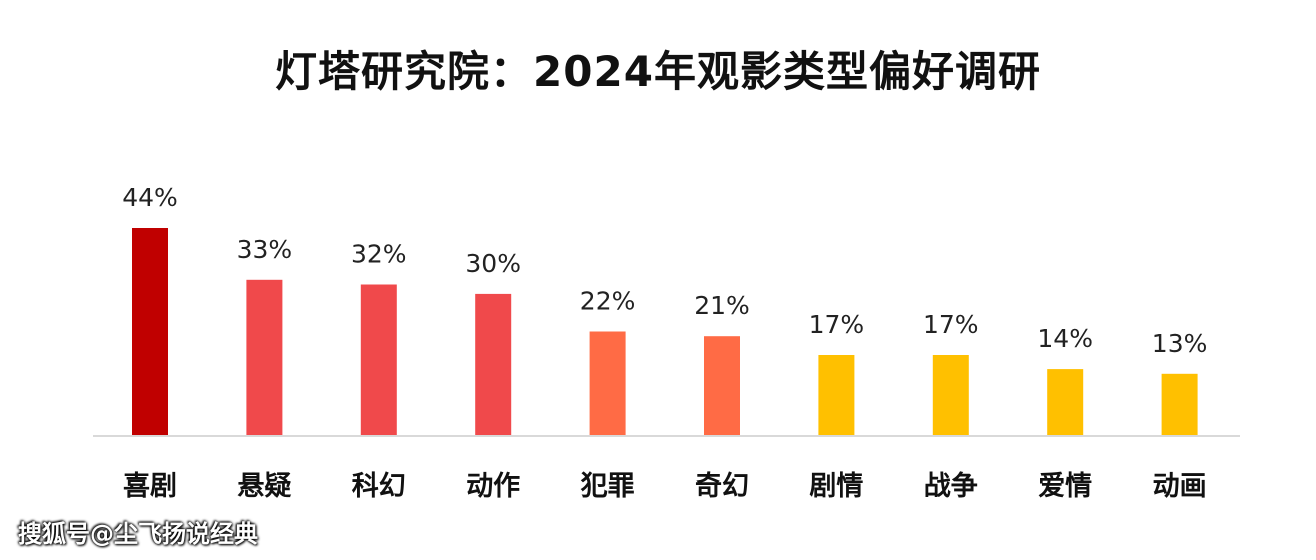 This screenshot has width=1316, height=560. Describe the element at coordinates (1065, 402) in the screenshot. I see `bar-爱情` at that location.